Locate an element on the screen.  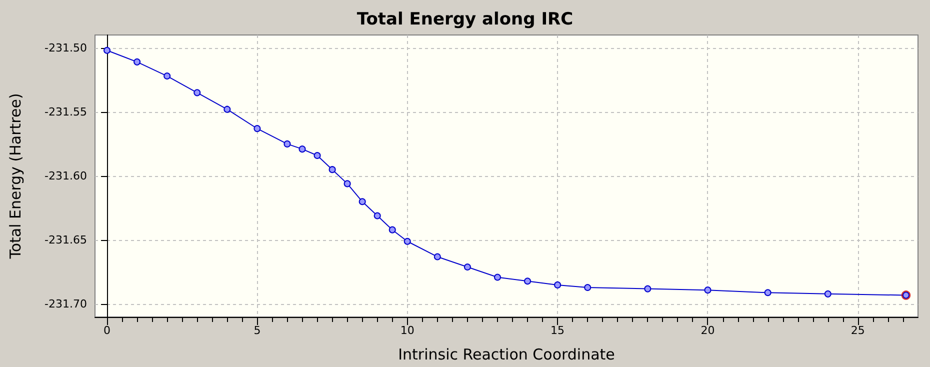
y-tick-label: -231.55 is located at coordinates (65, 111).